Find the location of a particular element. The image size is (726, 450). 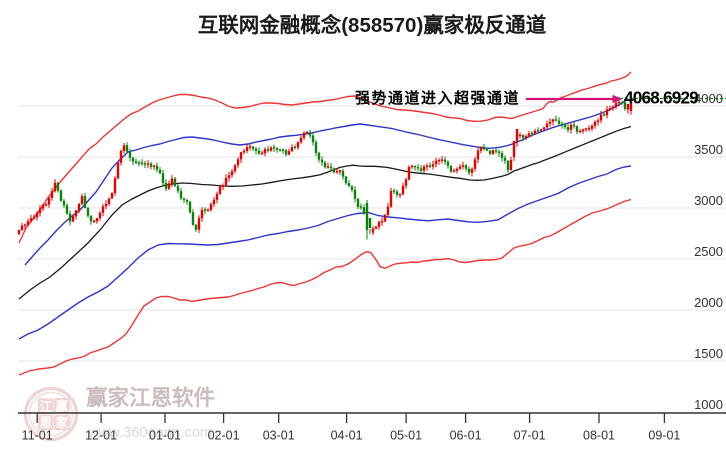

svg-text: 08-01 is located at coordinates (599, 436).